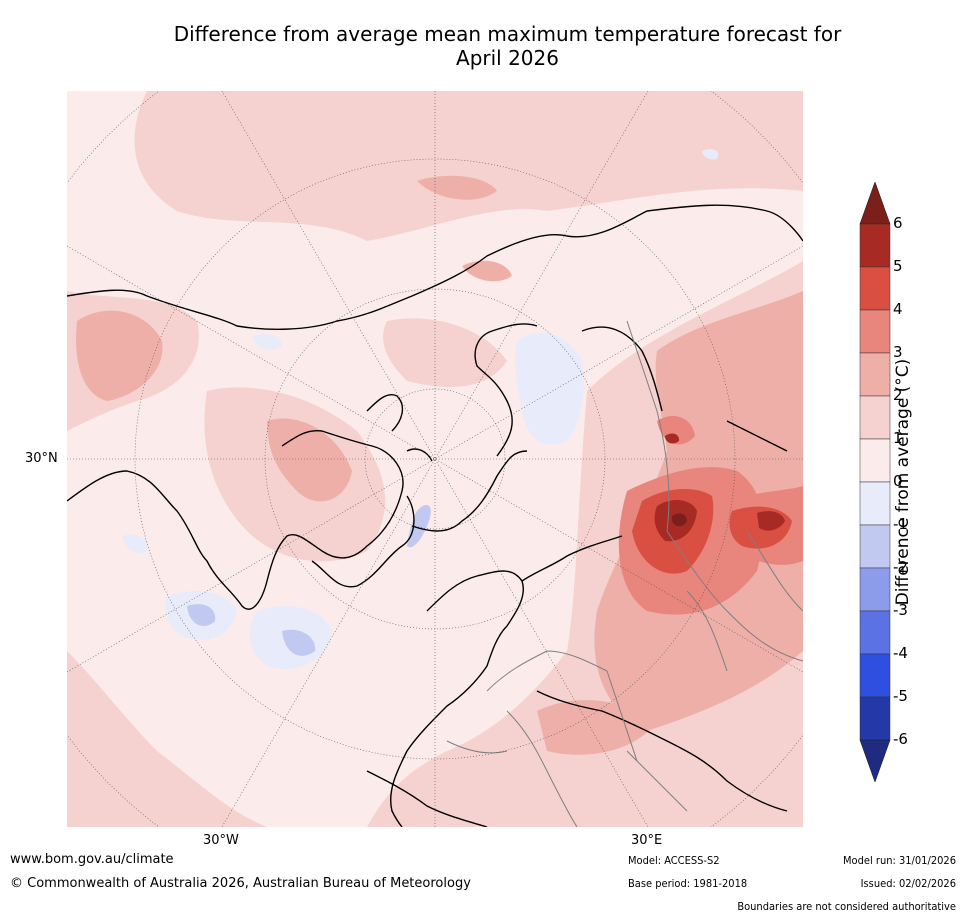 This screenshot has width=965, height=919. I want to click on colorbar-tick-label: -4, so click(900, 653).